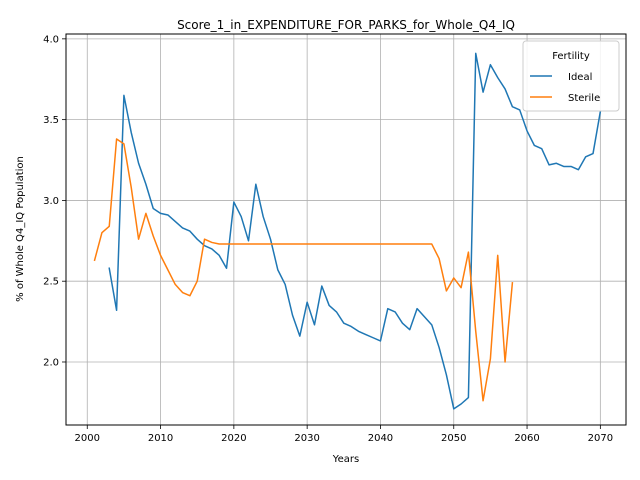 This screenshot has width=640, height=480. I want to click on x-tick-label: 2070, so click(600, 438).